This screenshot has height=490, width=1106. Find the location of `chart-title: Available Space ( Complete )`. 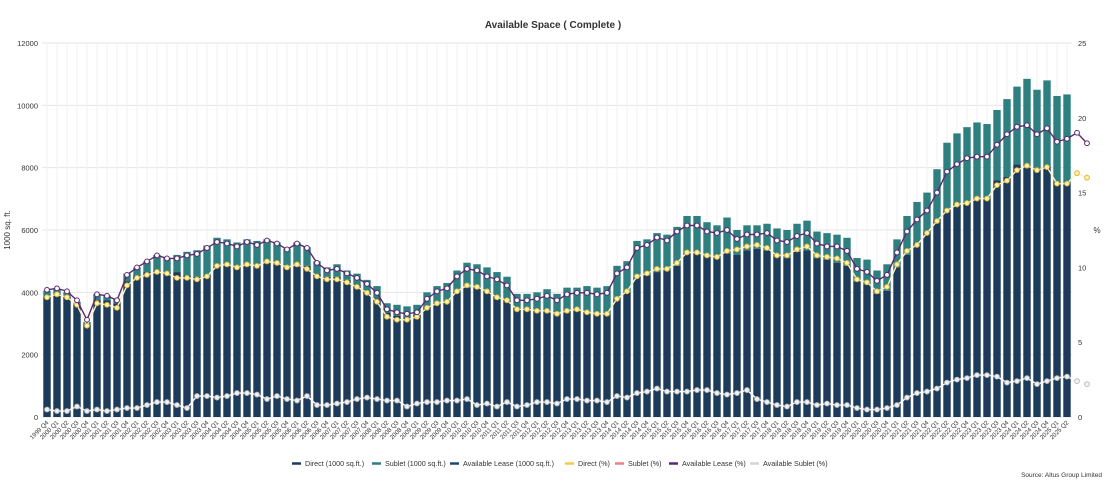

chart-title: Available Space ( Complete ) is located at coordinates (553, 25).